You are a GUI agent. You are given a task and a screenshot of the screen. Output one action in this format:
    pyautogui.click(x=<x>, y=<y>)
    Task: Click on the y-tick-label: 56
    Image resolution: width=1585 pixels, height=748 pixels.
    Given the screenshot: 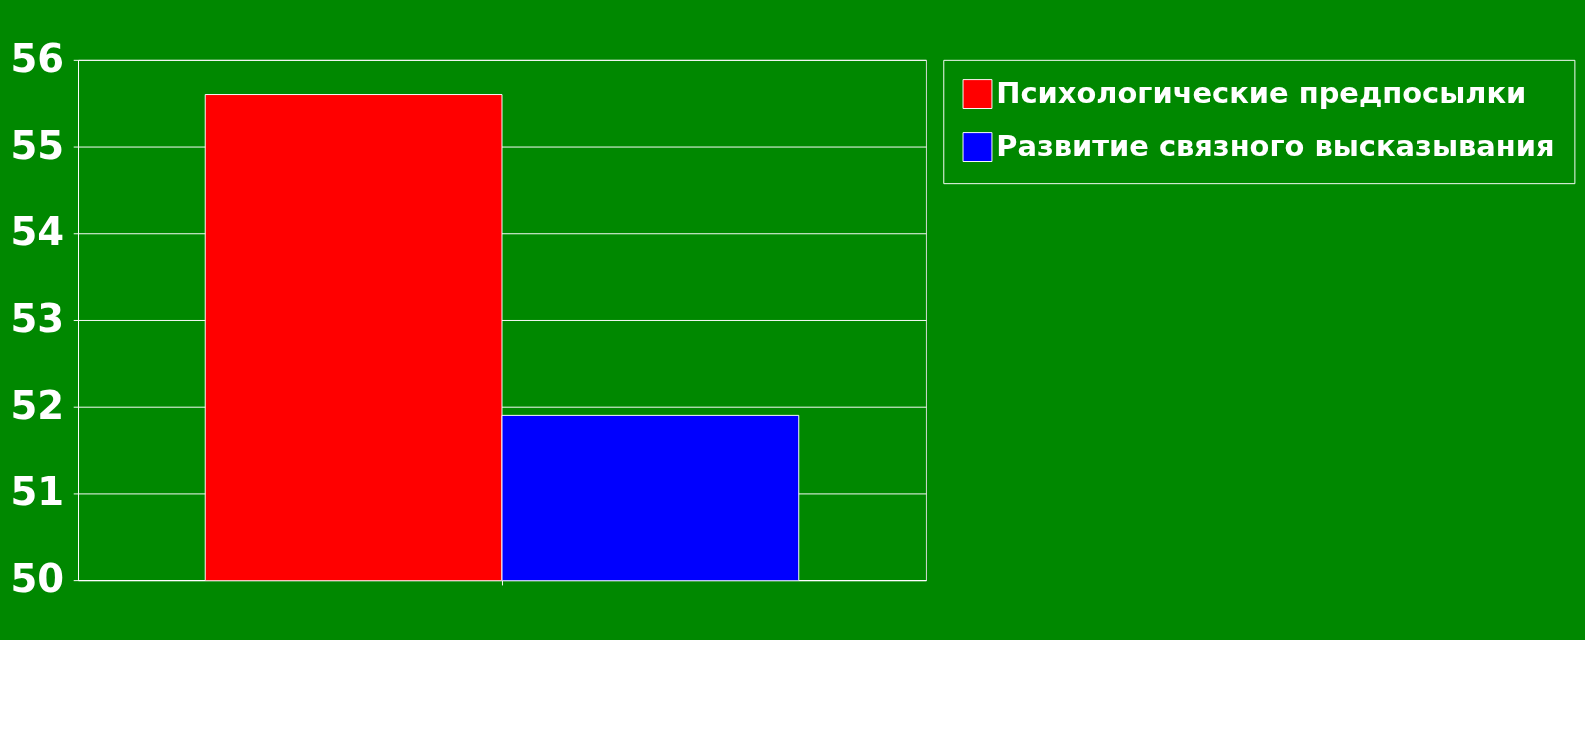 What is the action you would take?
    pyautogui.click(x=37, y=58)
    